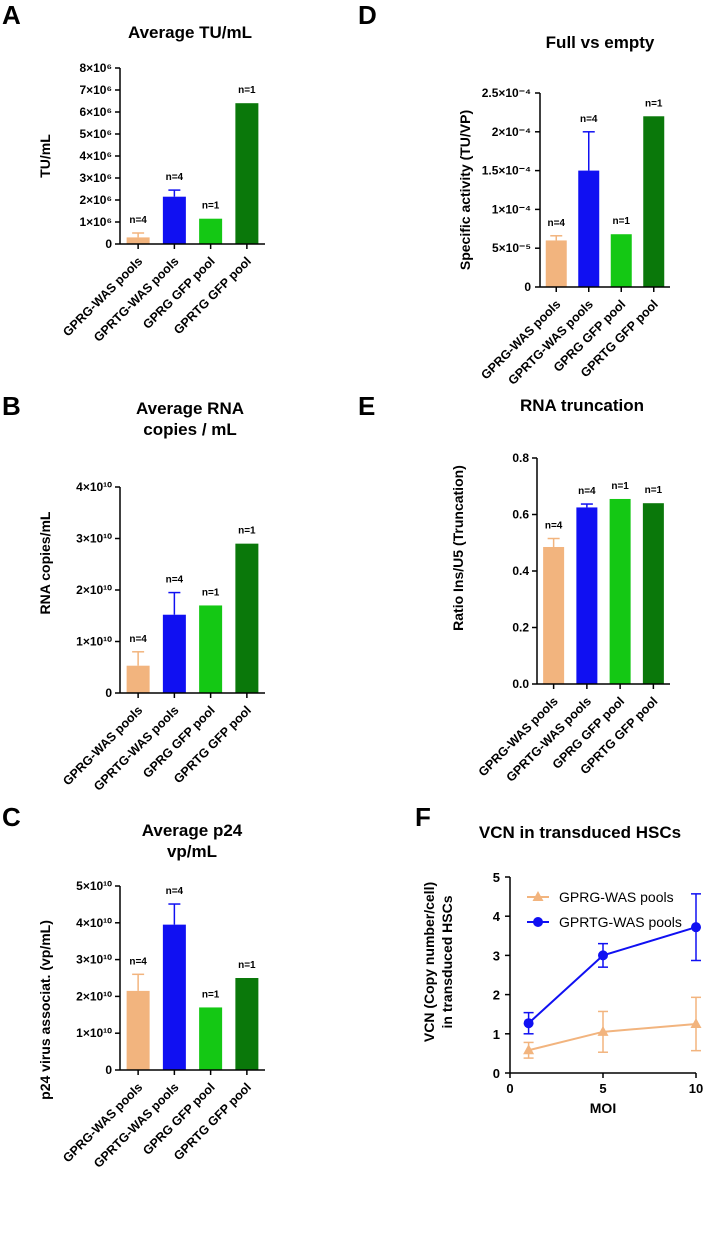 The height and width of the screenshot is (1244, 713). Describe the element at coordinates (458, 548) in the screenshot. I see `y-axis-label-e: Ratio Ins/U5 (Truncation)` at that location.